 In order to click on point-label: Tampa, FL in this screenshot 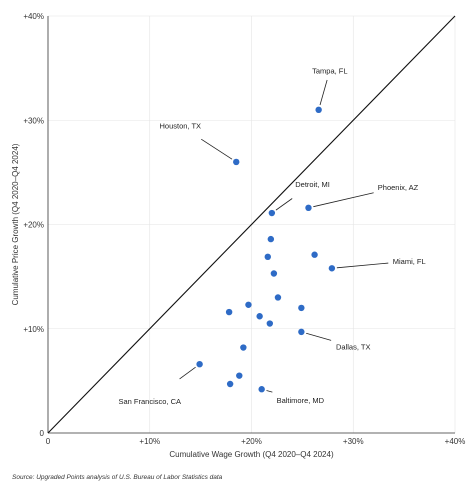, I will do `click(329, 70)`.